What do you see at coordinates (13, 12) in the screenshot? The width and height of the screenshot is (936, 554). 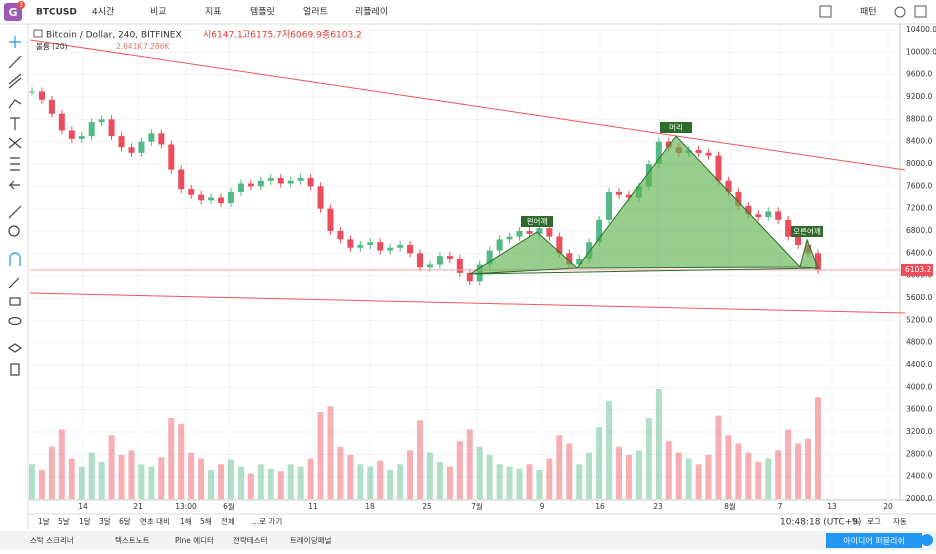 I see `logo` at bounding box center [13, 12].